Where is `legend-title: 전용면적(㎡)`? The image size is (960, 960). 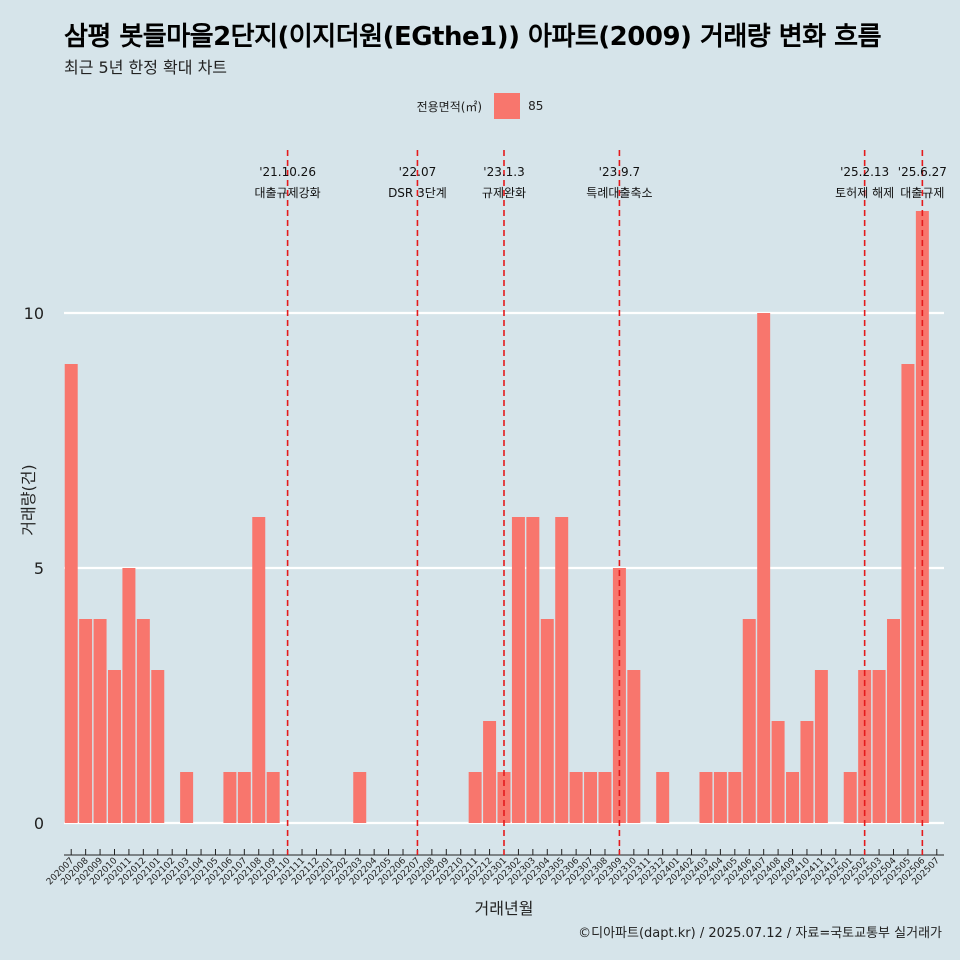
legend-title: 전용면적(㎡) is located at coordinates (449, 106).